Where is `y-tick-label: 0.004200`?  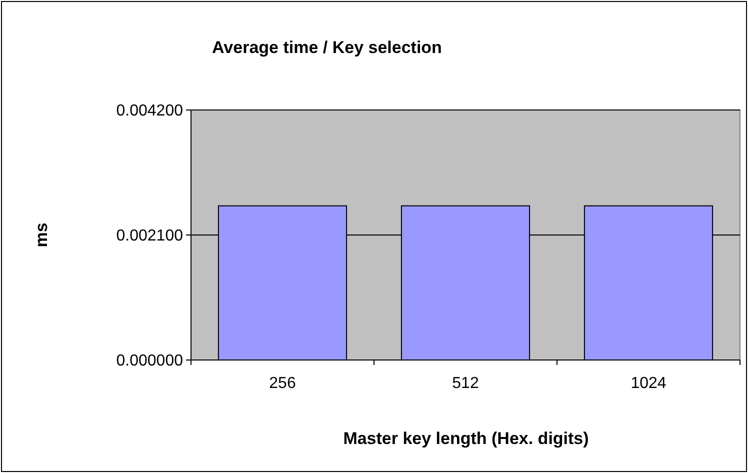
y-tick-label: 0.004200 is located at coordinates (150, 111).